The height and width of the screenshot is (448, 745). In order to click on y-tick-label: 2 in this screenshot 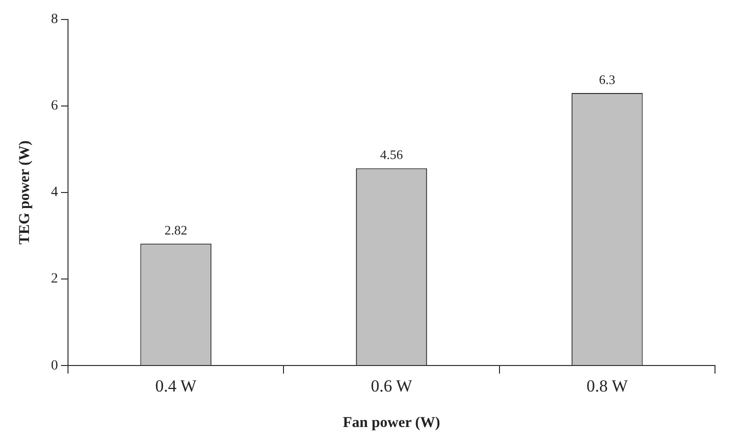, I will do `click(54, 279)`.